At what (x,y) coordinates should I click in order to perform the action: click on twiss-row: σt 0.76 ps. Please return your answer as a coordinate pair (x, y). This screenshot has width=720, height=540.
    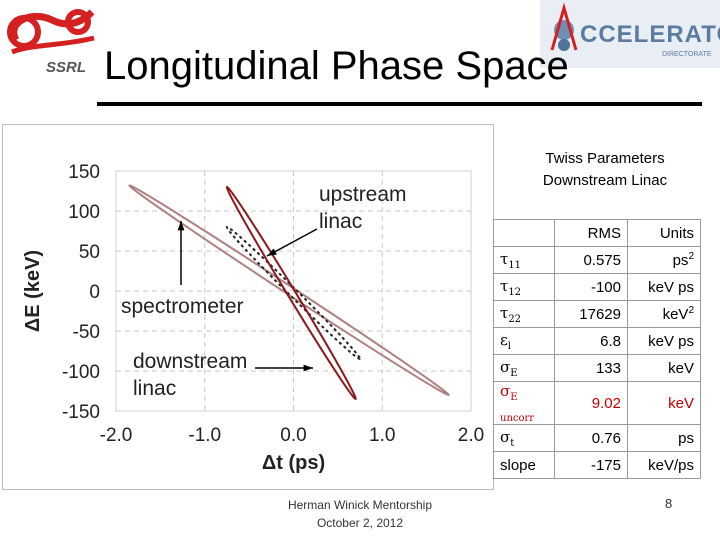
    Looking at the image, I should click on (597, 438).